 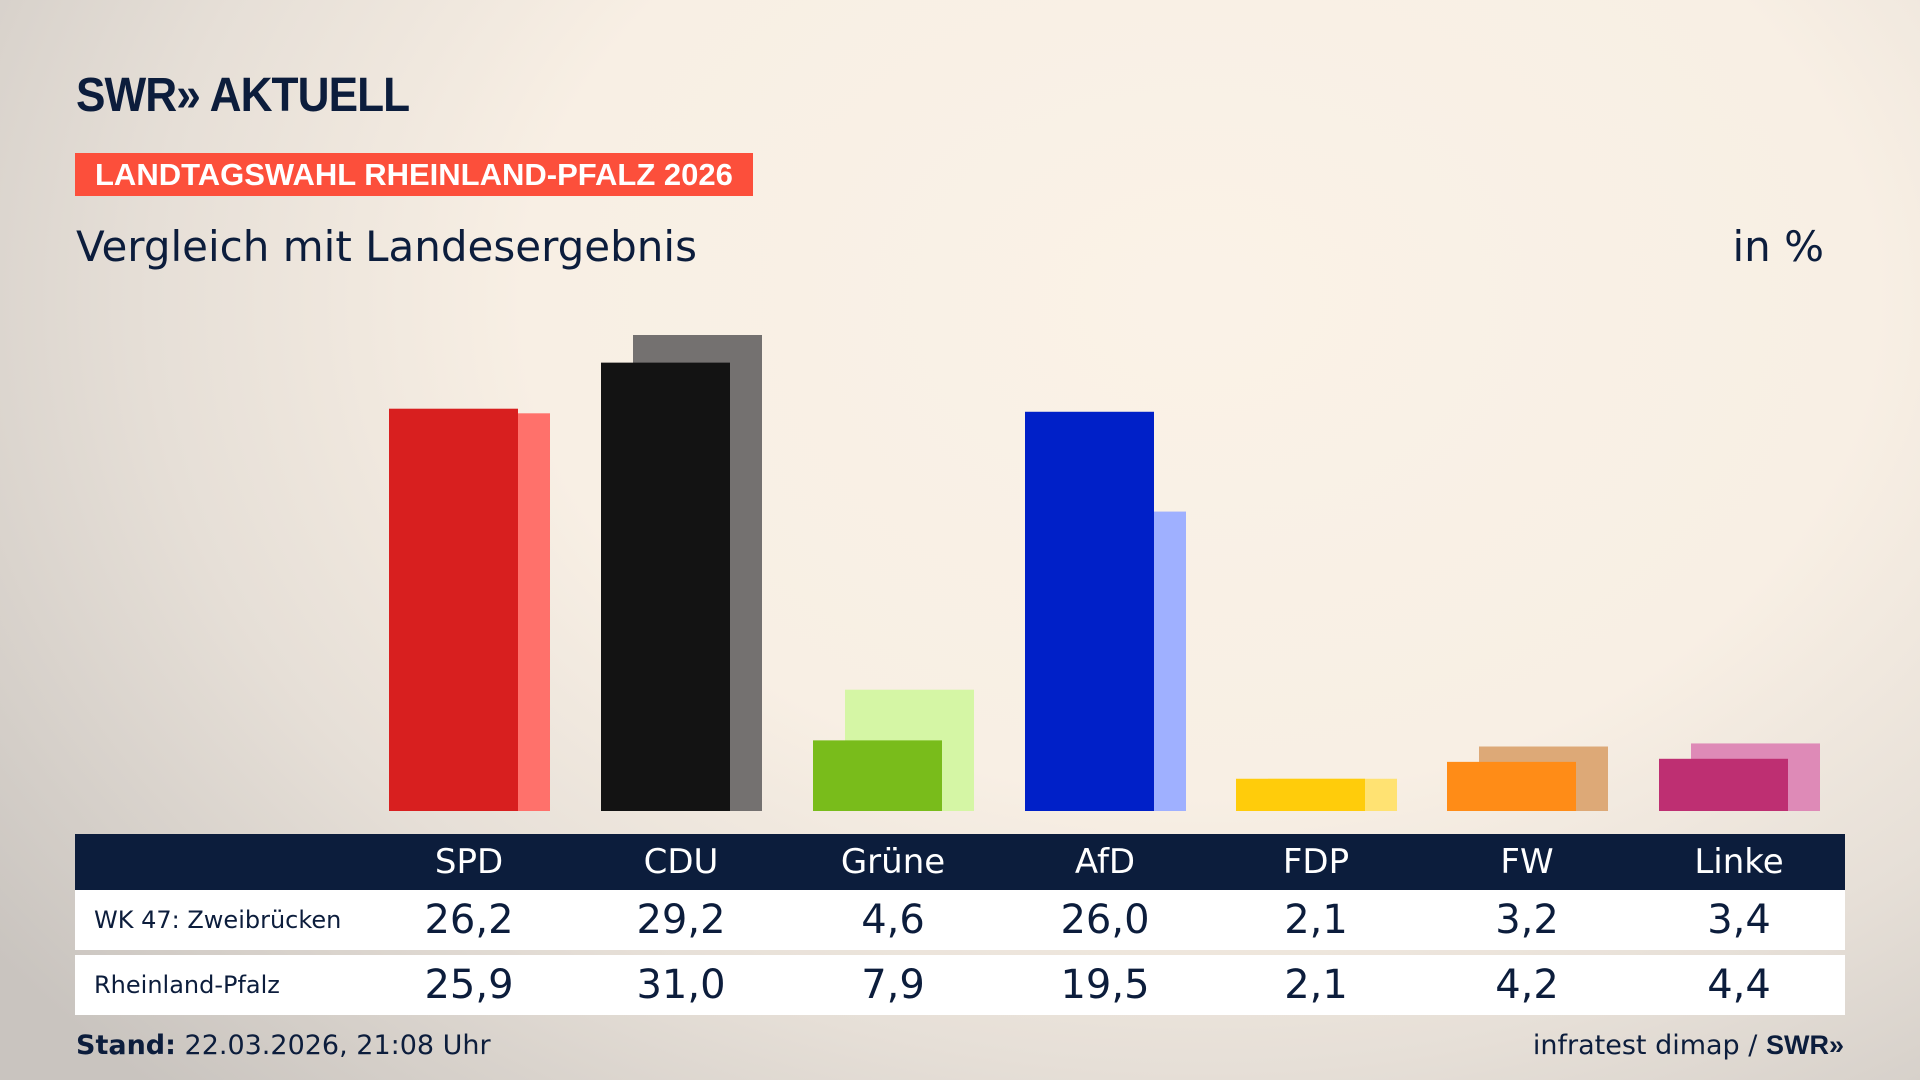 What do you see at coordinates (453, 609) in the screenshot?
I see `bar-spd-wahlkreis` at bounding box center [453, 609].